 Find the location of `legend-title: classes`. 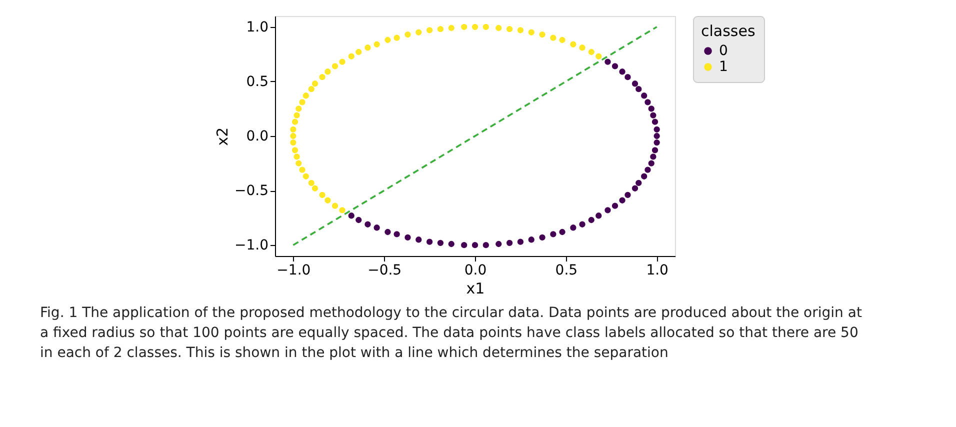

legend-title: classes is located at coordinates (728, 31).